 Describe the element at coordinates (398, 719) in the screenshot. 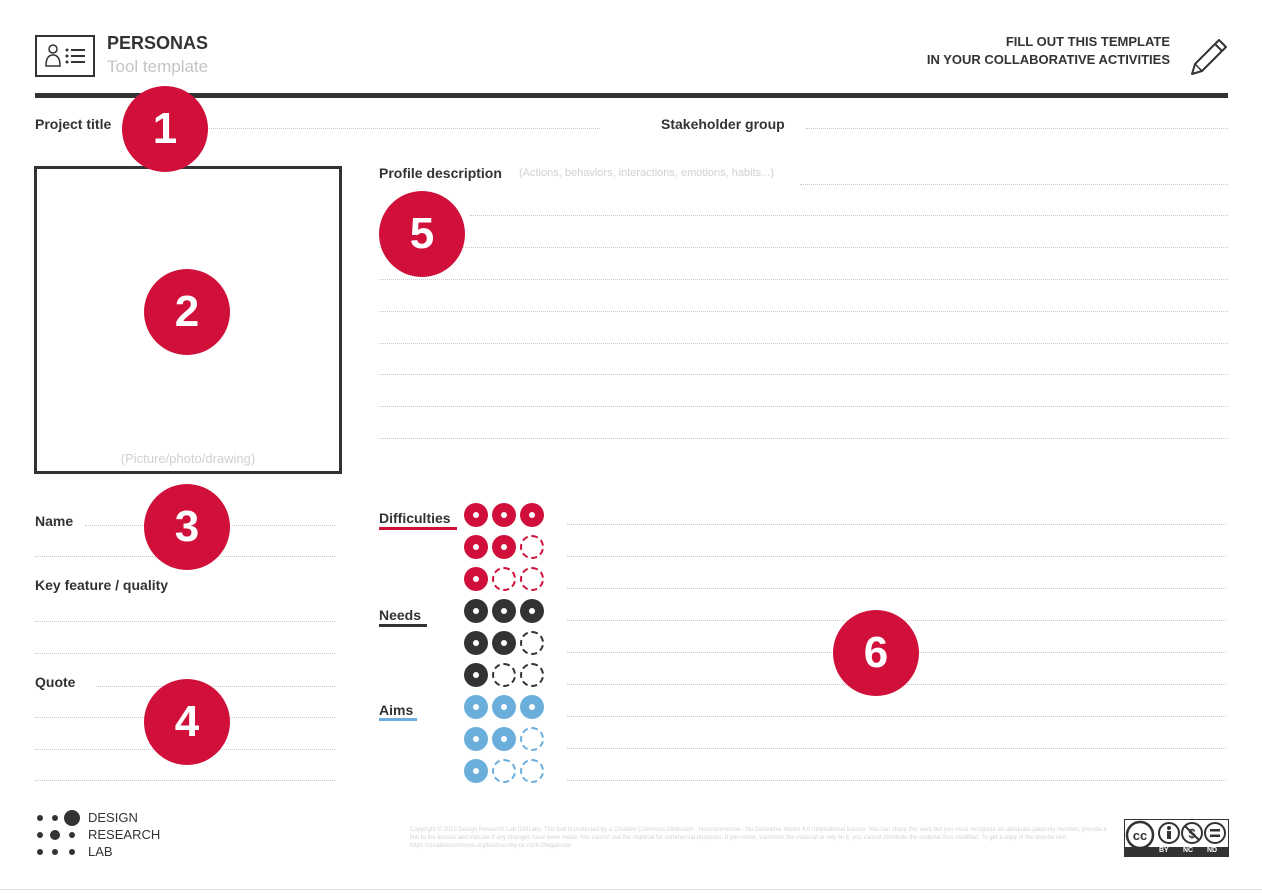

I see `aims-underline` at that location.